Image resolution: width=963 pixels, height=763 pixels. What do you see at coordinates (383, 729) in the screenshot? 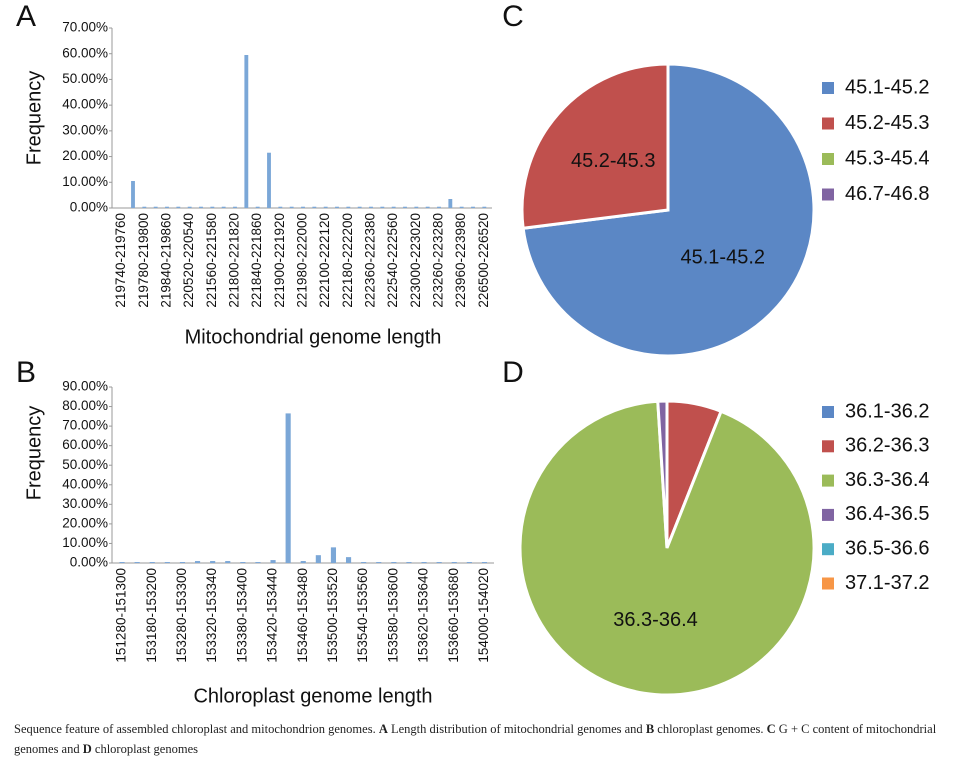
I see `caption-bold: A` at bounding box center [383, 729].